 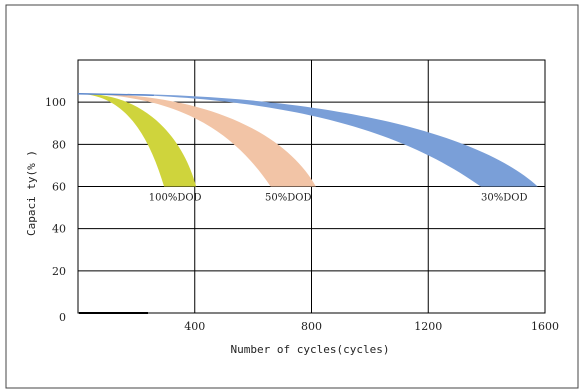 I want to click on x-tick-label: 1600, so click(x=545, y=326).